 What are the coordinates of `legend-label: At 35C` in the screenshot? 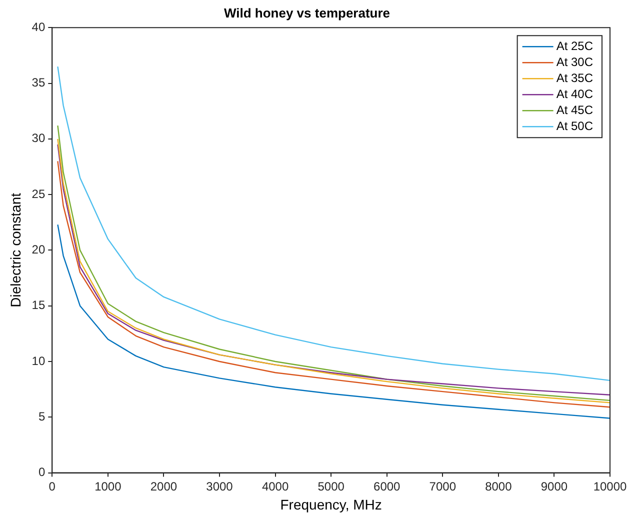 It's located at (575, 77).